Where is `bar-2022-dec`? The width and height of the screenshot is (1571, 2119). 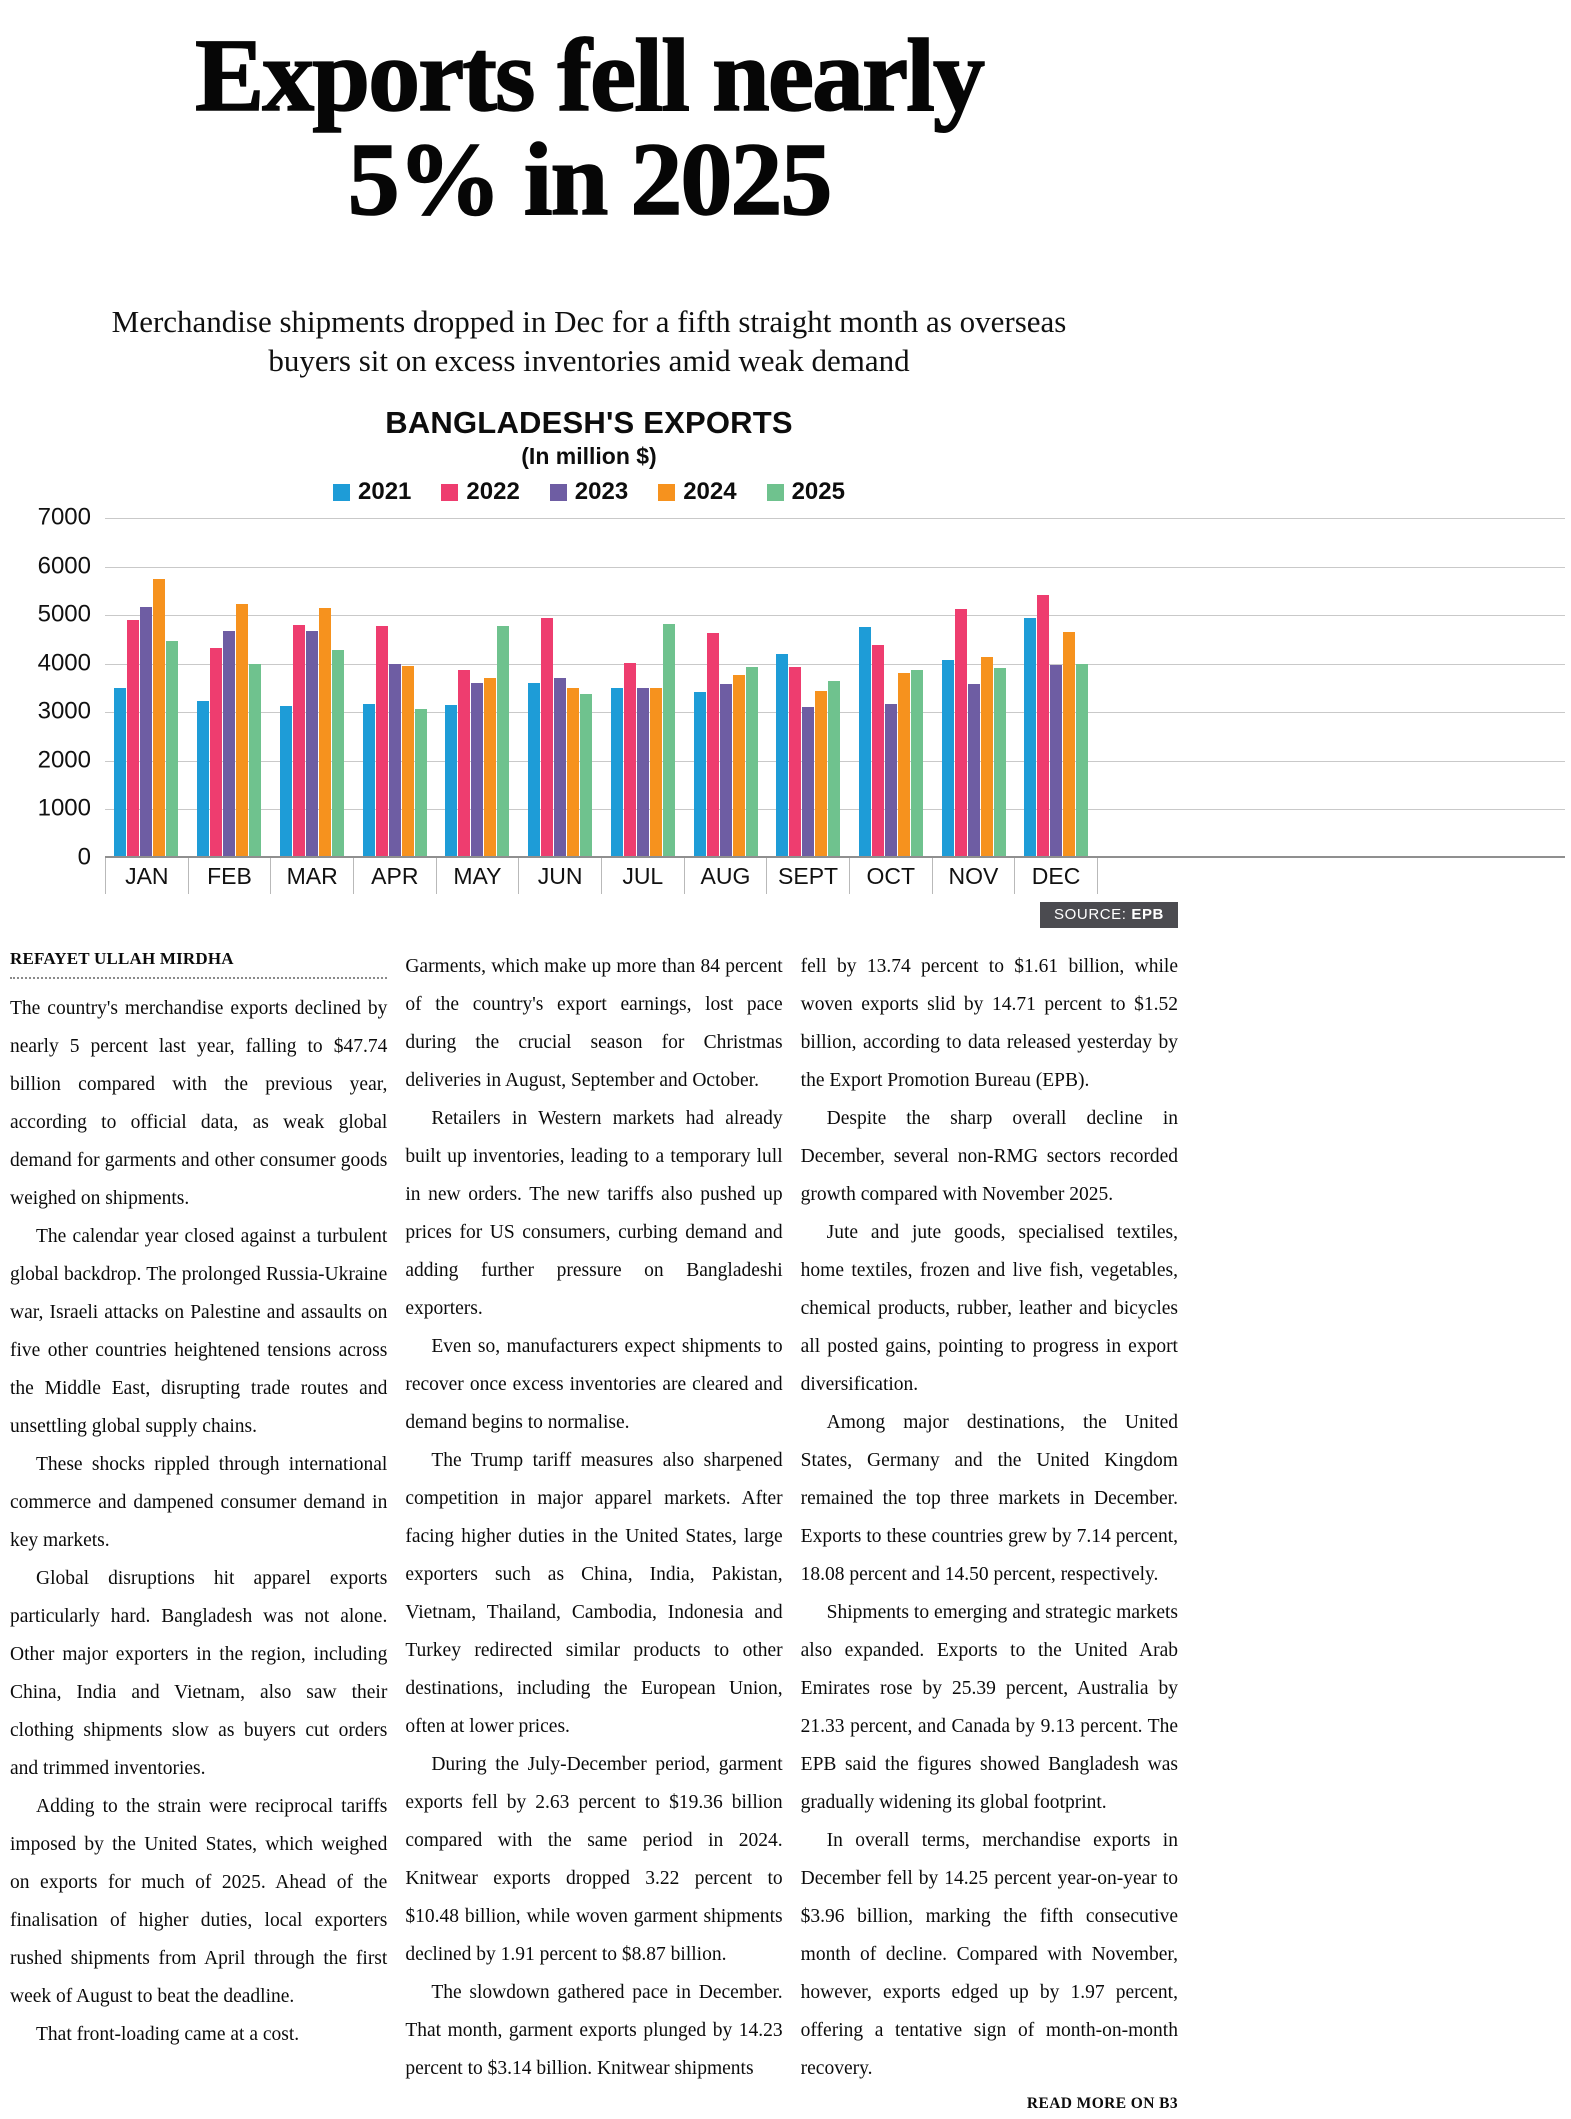
bar-2022-dec is located at coordinates (1043, 726).